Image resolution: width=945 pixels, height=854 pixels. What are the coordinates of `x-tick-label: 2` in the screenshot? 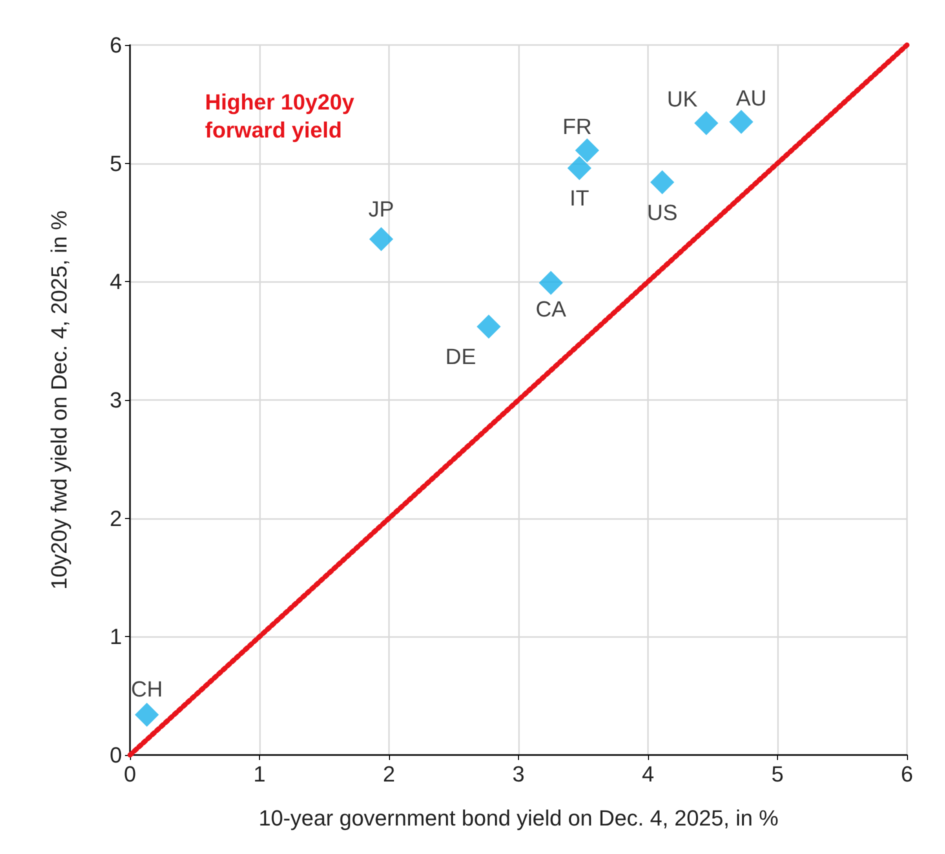 It's located at (389, 774).